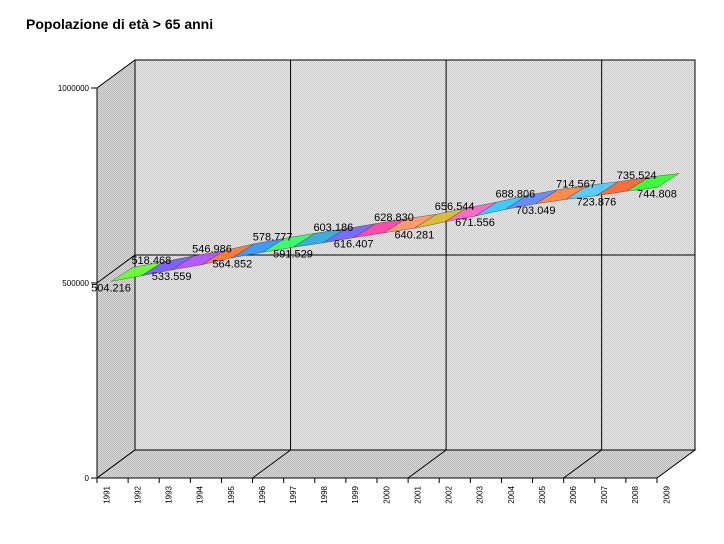 Image resolution: width=724 pixels, height=544 pixels. Describe the element at coordinates (573, 494) in the screenshot. I see `x-tick-label: 2006` at that location.